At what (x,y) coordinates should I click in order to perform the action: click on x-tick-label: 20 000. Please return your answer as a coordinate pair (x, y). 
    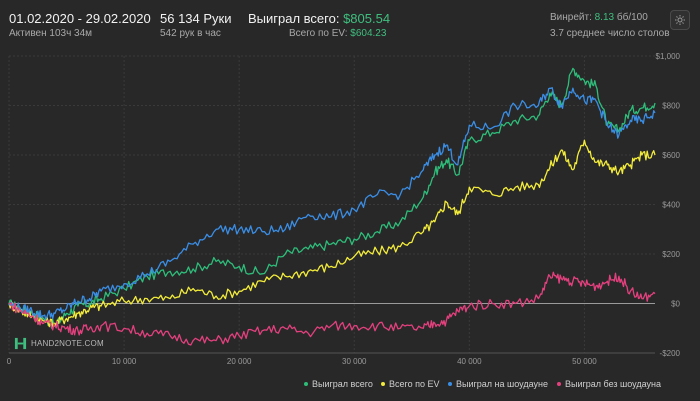
    Looking at the image, I should click on (239, 361).